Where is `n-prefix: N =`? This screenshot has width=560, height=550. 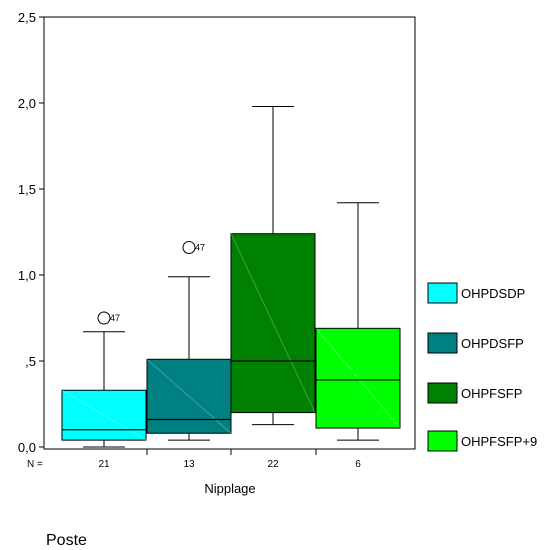 n-prefix: N = is located at coordinates (35, 464).